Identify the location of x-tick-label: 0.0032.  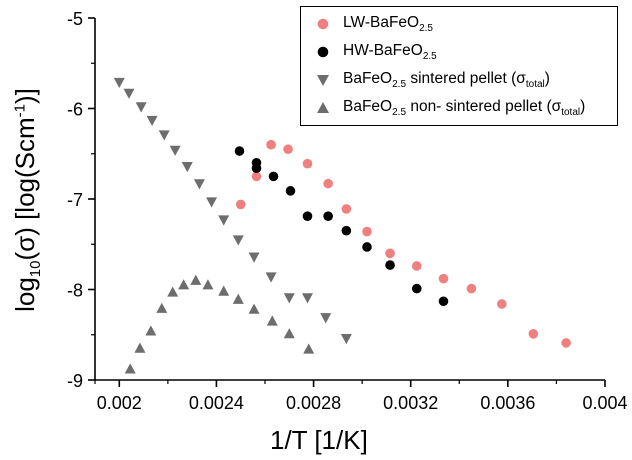
(410, 403).